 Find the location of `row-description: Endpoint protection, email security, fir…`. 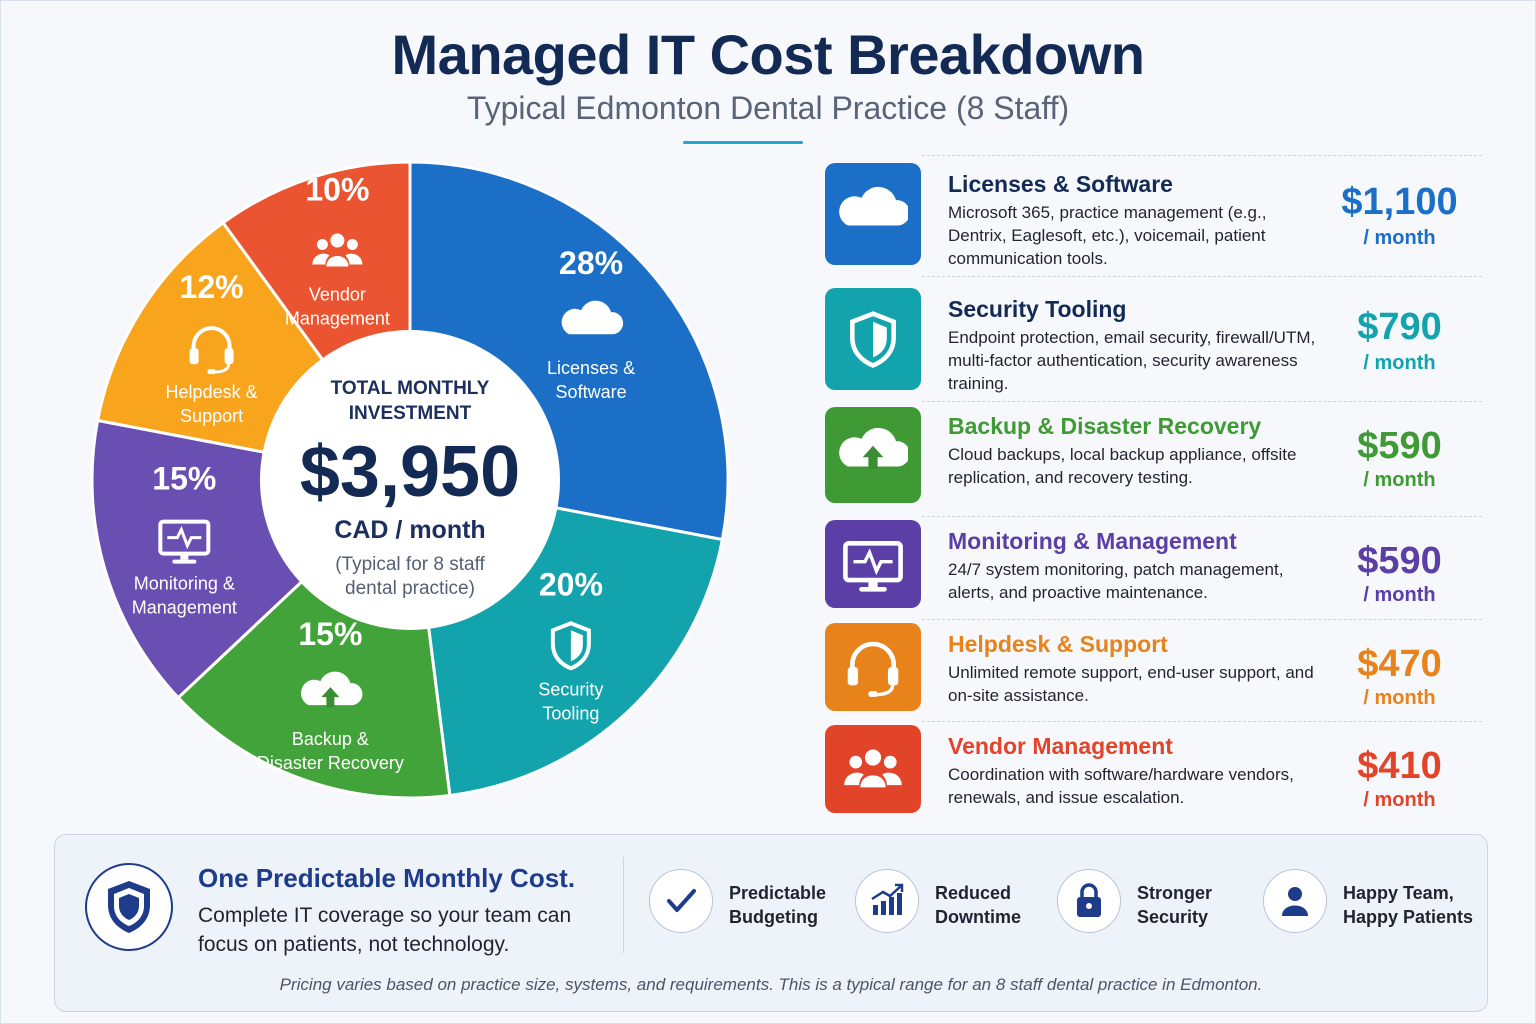

row-description: Endpoint protection, email security, fir… is located at coordinates (1132, 360).